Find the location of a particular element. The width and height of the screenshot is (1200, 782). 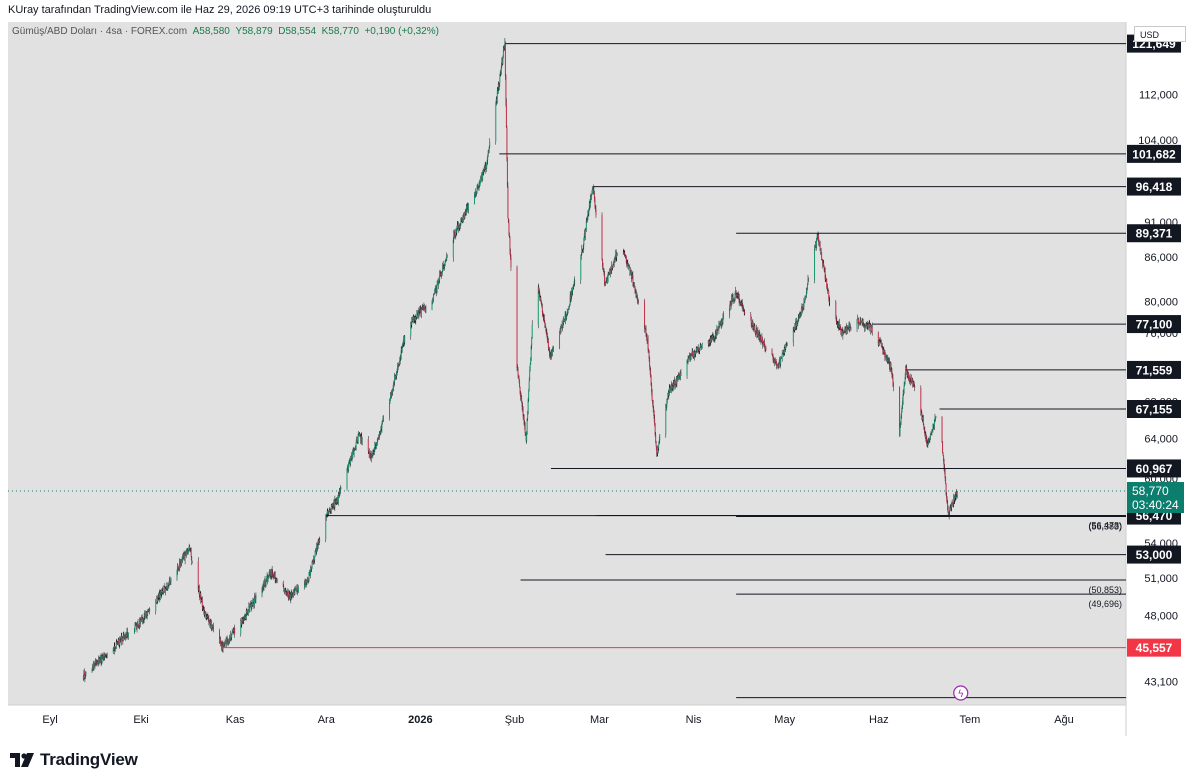

current-price-label: 58,770 is located at coordinates (1150, 491).